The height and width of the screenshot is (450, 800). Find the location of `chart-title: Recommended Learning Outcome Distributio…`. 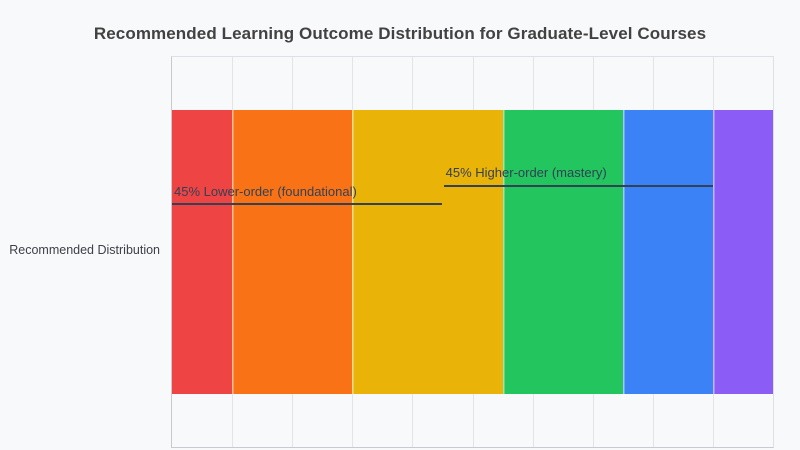

chart-title: Recommended Learning Outcome Distributio… is located at coordinates (400, 33).